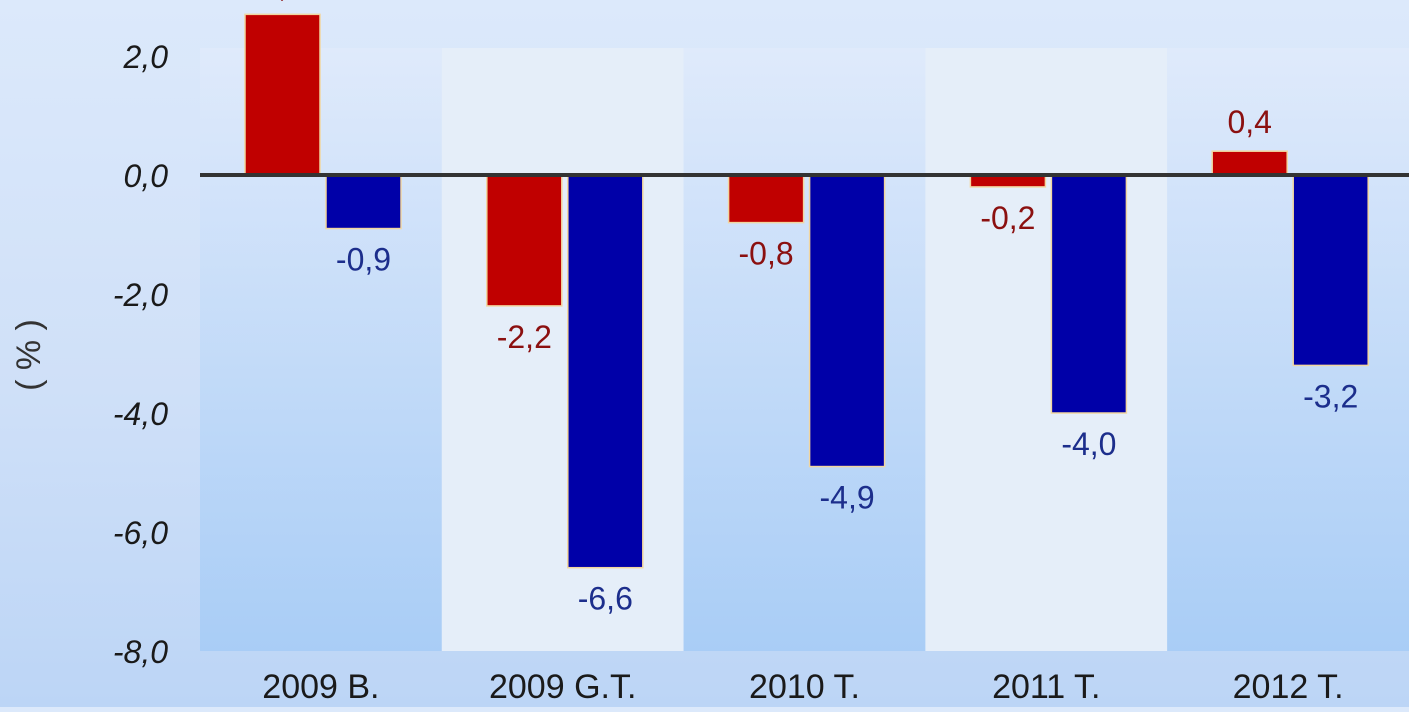 This screenshot has height=712, width=1409. I want to click on data-label: -3,2, so click(1330, 396).